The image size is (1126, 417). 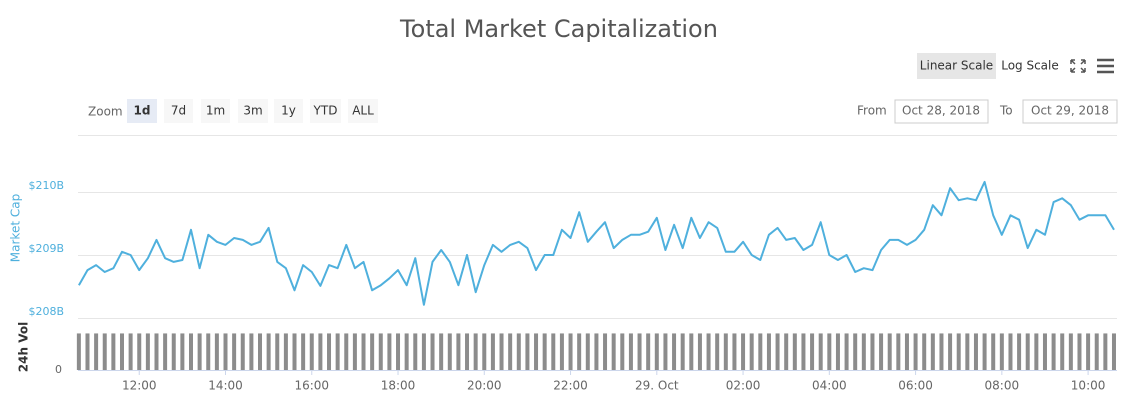 I want to click on volume-tick-label: 0, so click(x=58, y=369).